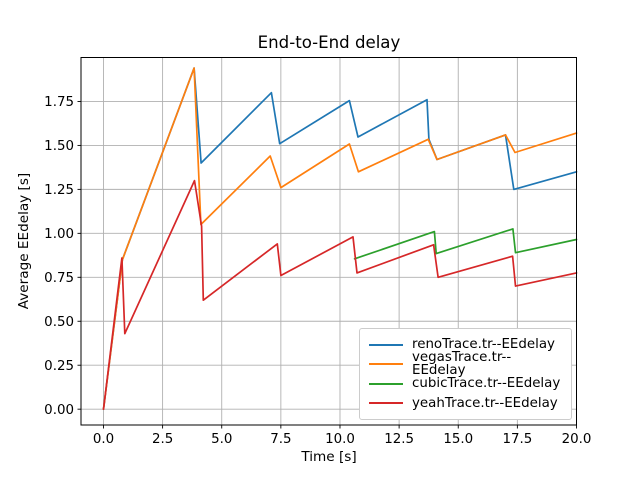 The width and height of the screenshot is (640, 480). What do you see at coordinates (59, 102) in the screenshot?
I see `svg-text: 1.75` at bounding box center [59, 102].